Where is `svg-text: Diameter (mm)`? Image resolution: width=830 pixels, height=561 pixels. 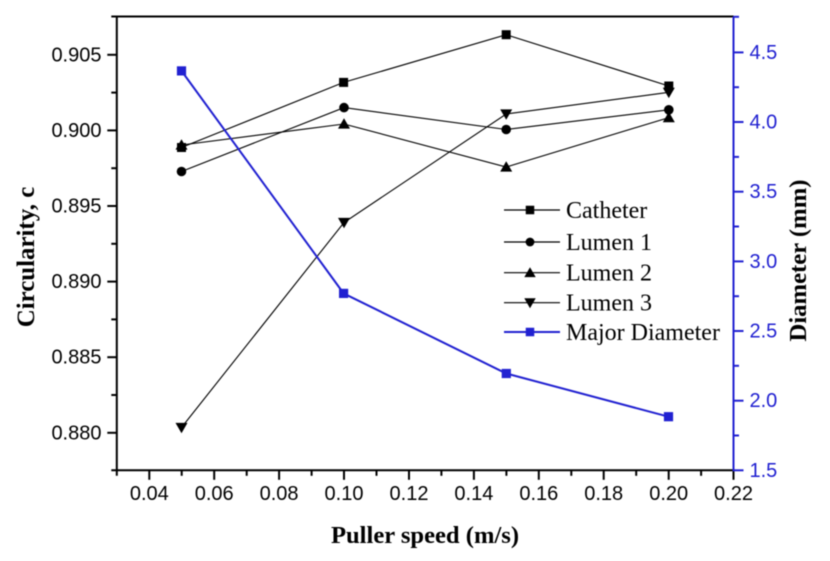 svg-text: Diameter (mm) is located at coordinates (798, 261).